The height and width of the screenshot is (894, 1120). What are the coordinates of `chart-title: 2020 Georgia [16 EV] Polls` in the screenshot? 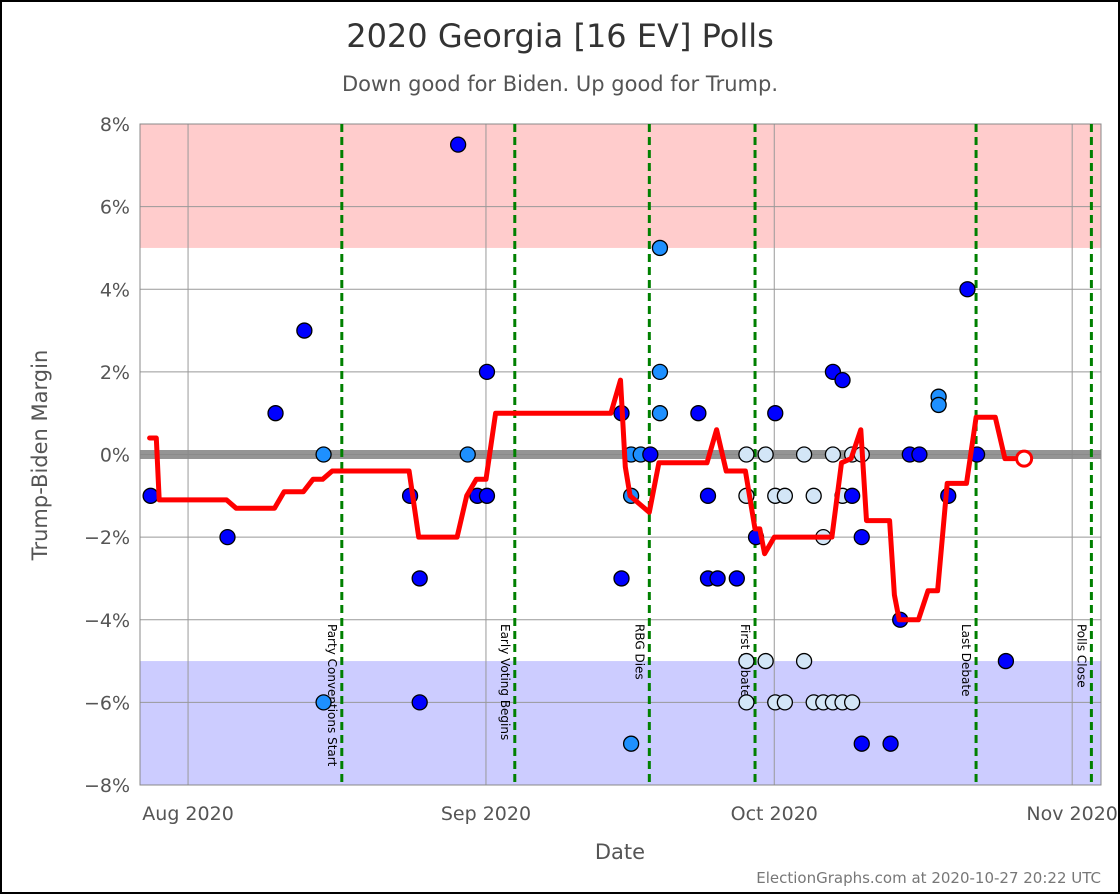 It's located at (560, 36).